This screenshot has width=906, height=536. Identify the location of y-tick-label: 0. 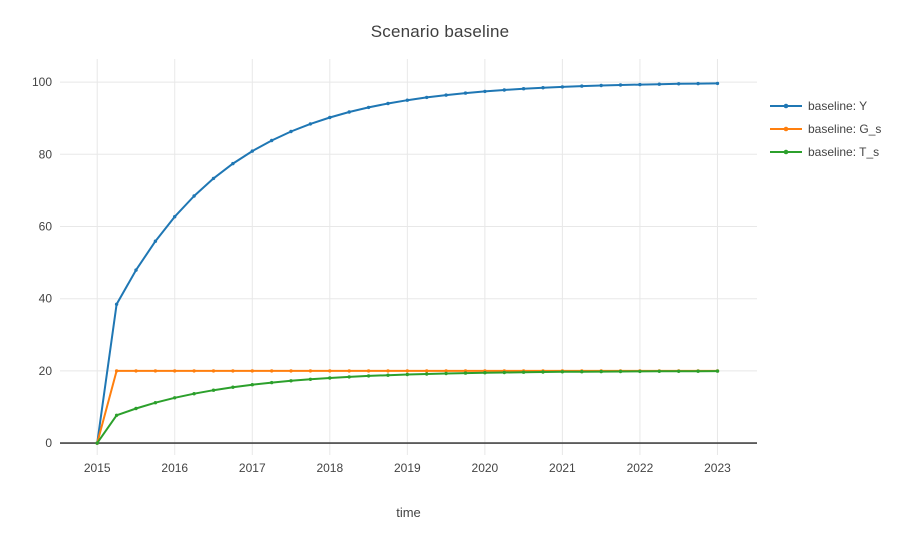
(48, 443).